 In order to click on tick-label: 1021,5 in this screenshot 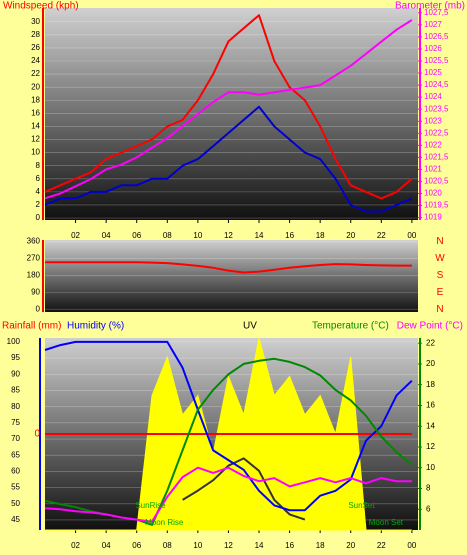, I will do `click(436, 156)`.